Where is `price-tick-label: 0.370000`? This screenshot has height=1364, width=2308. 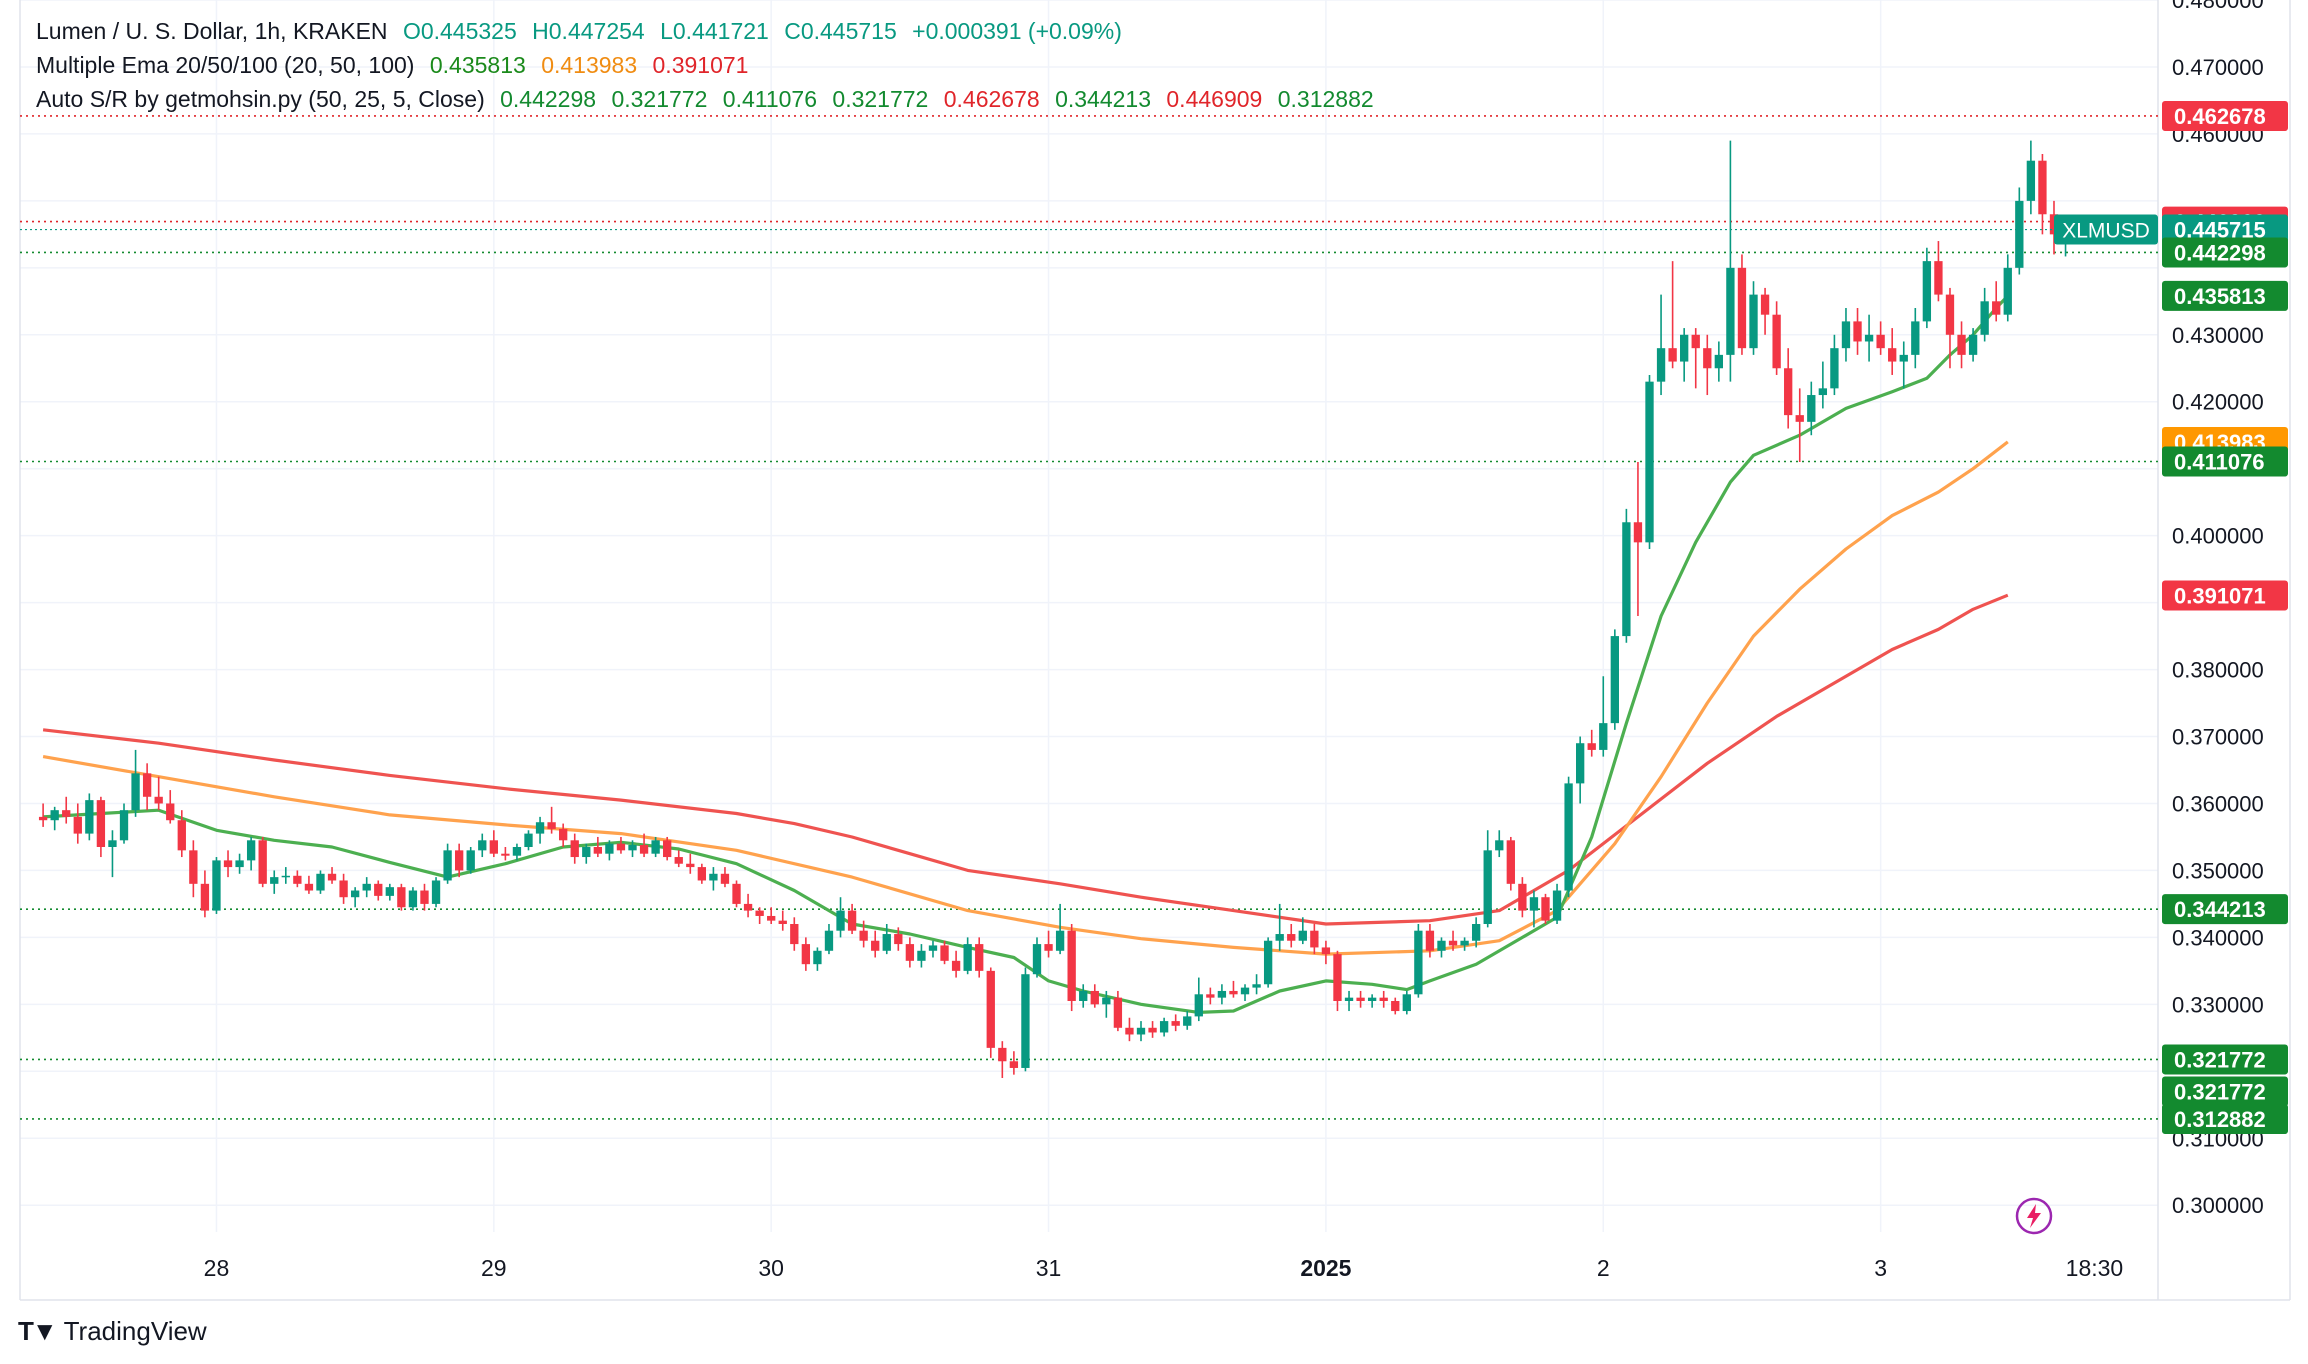
price-tick-label: 0.370000 is located at coordinates (2218, 737).